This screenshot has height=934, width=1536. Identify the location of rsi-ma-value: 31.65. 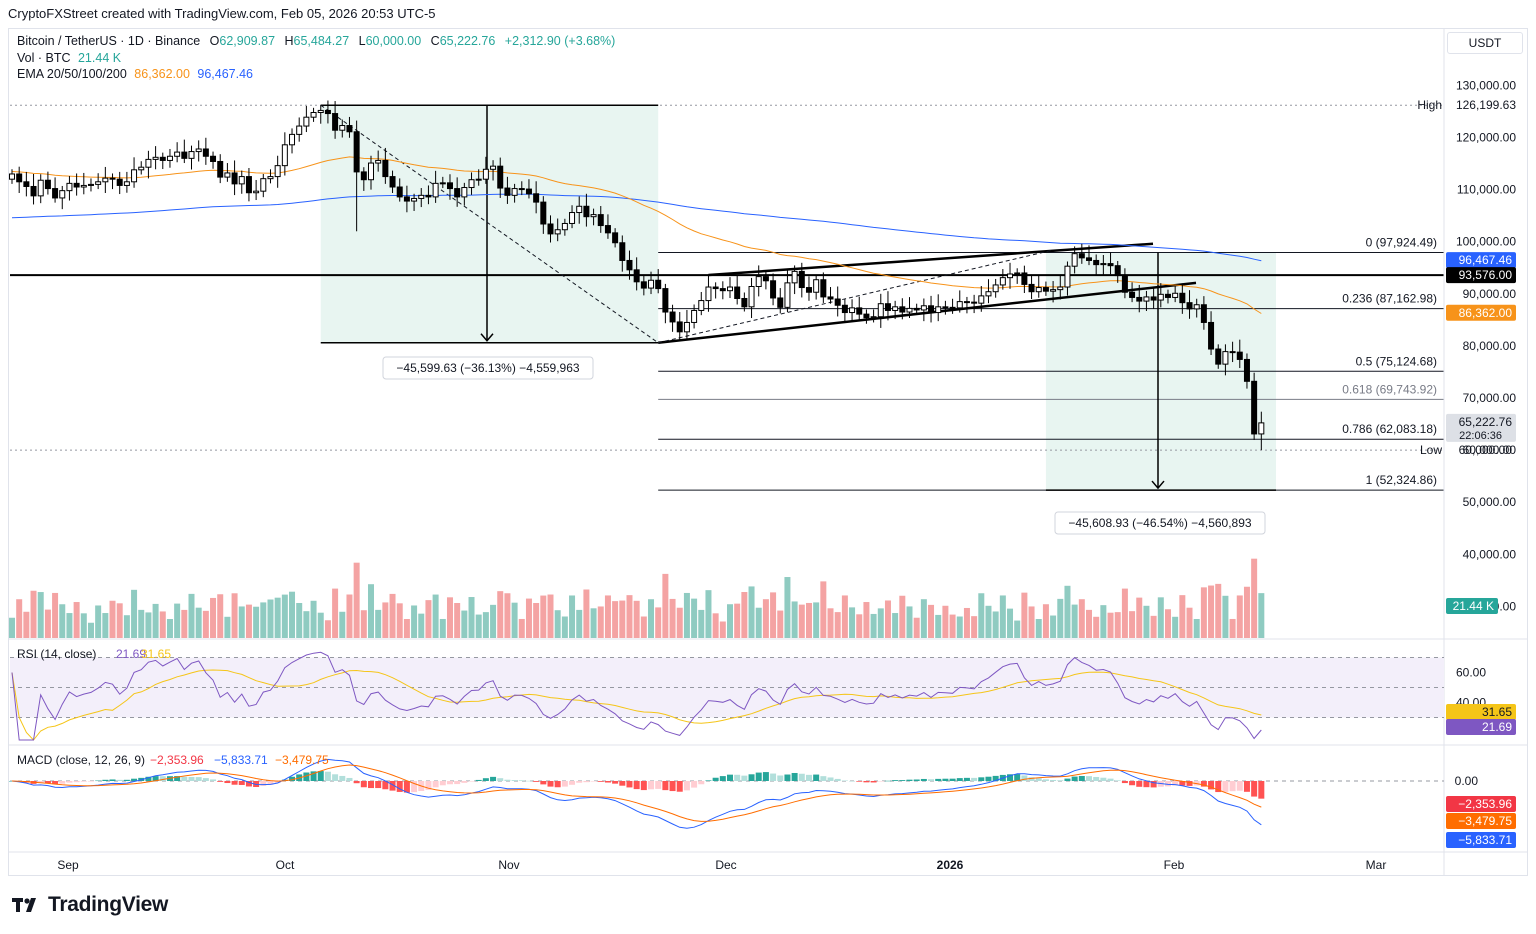
(156, 654).